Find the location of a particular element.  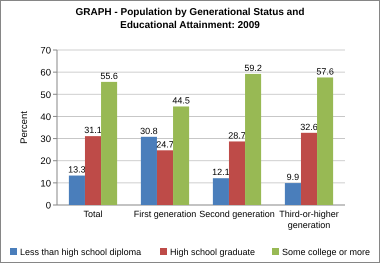

y-tick-label: 60 is located at coordinates (45, 73).